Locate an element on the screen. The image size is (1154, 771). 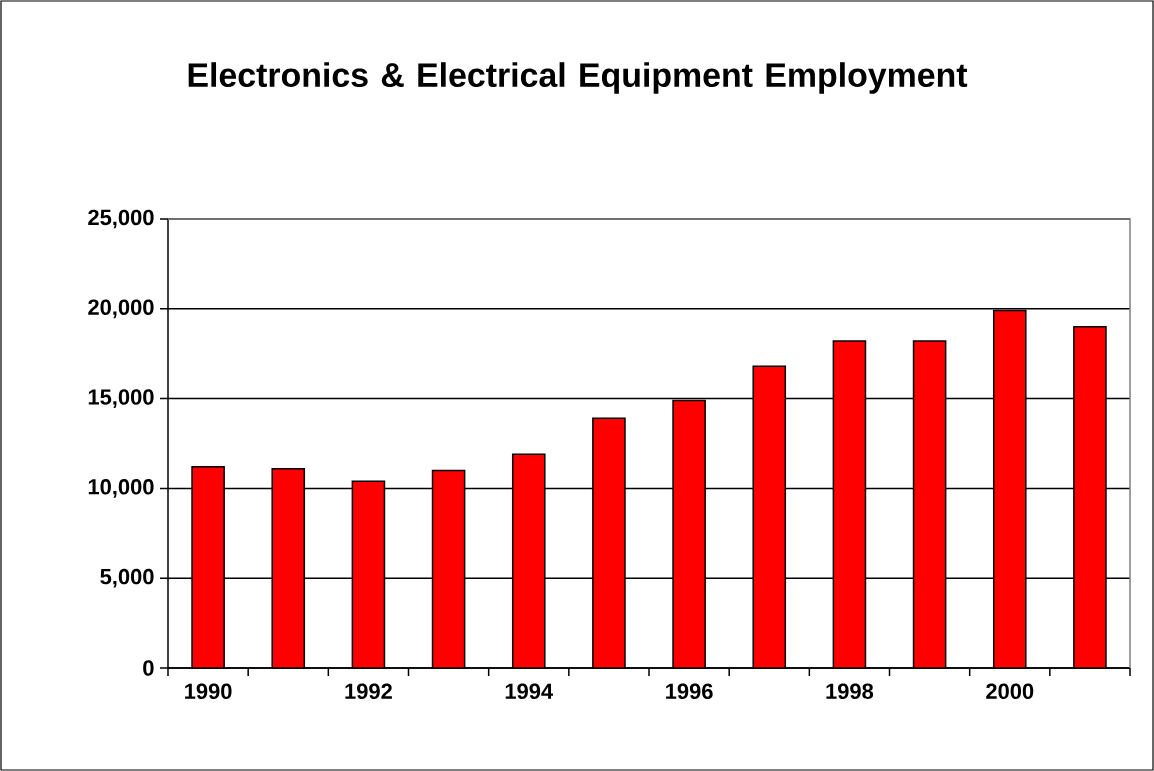
x-tick-label: 1990 is located at coordinates (208, 691).